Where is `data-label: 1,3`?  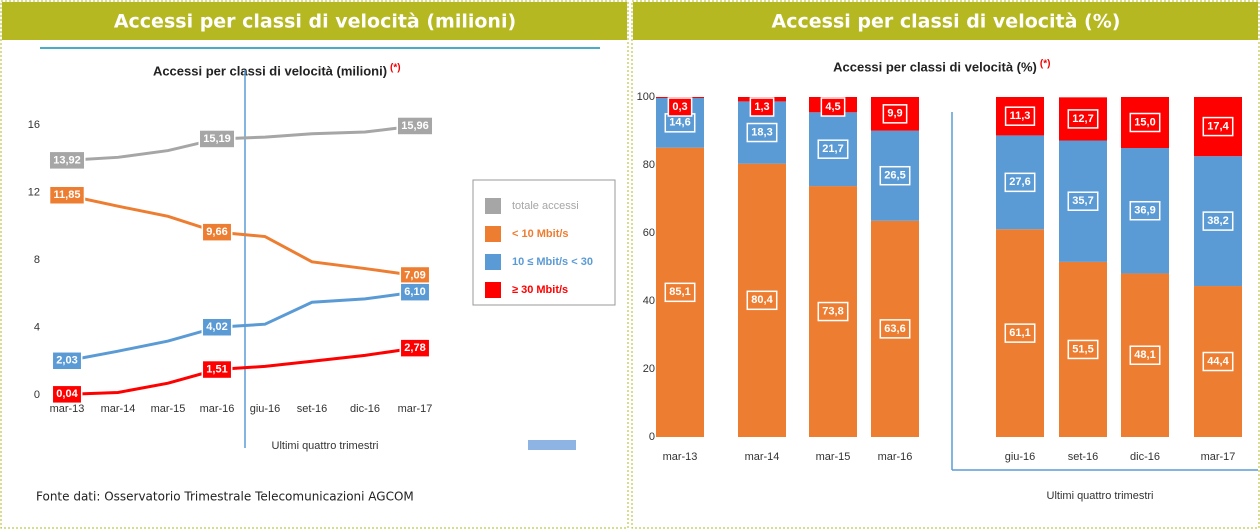 data-label: 1,3 is located at coordinates (761, 107).